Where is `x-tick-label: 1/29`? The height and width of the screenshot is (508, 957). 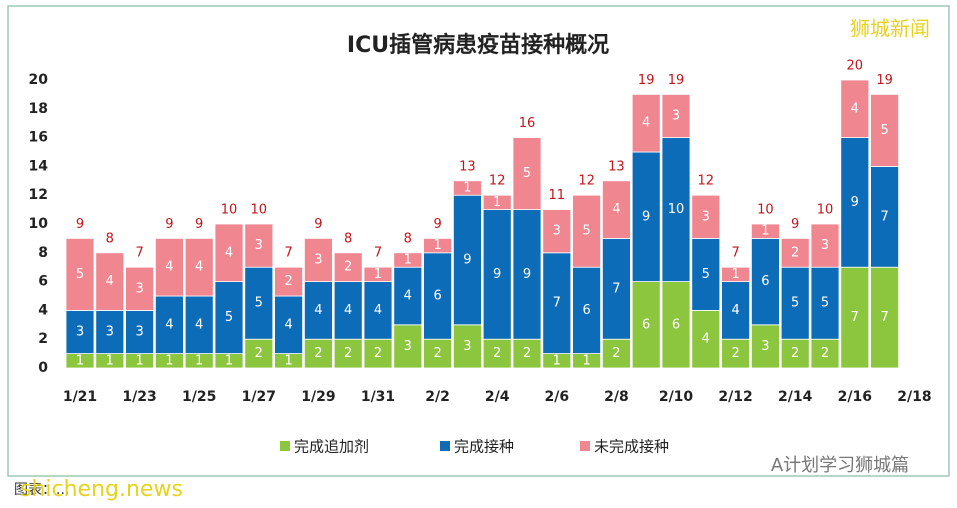
x-tick-label: 1/29 is located at coordinates (318, 397).